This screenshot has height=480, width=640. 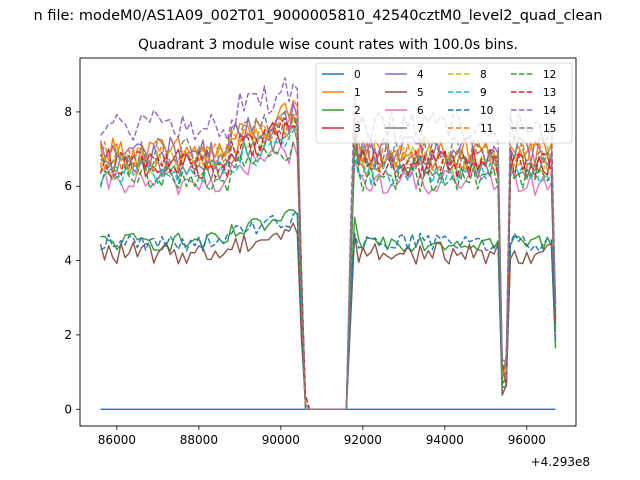 I want to click on y-tick-label: 6, so click(x=68, y=186).